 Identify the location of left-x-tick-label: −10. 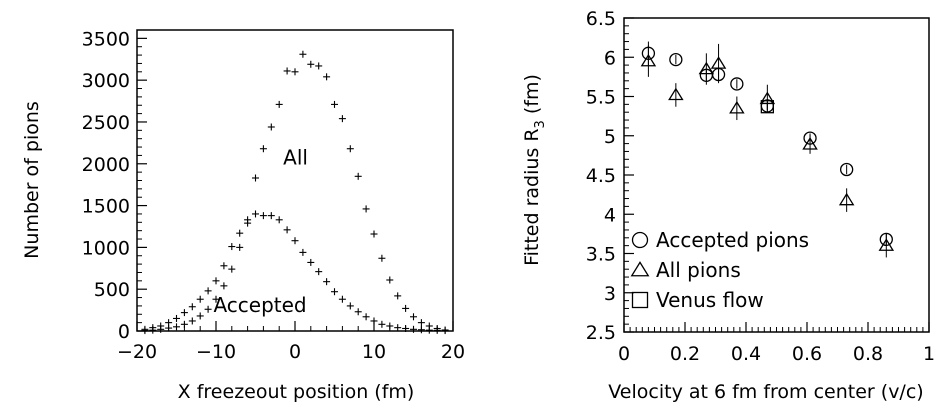
(216, 352).